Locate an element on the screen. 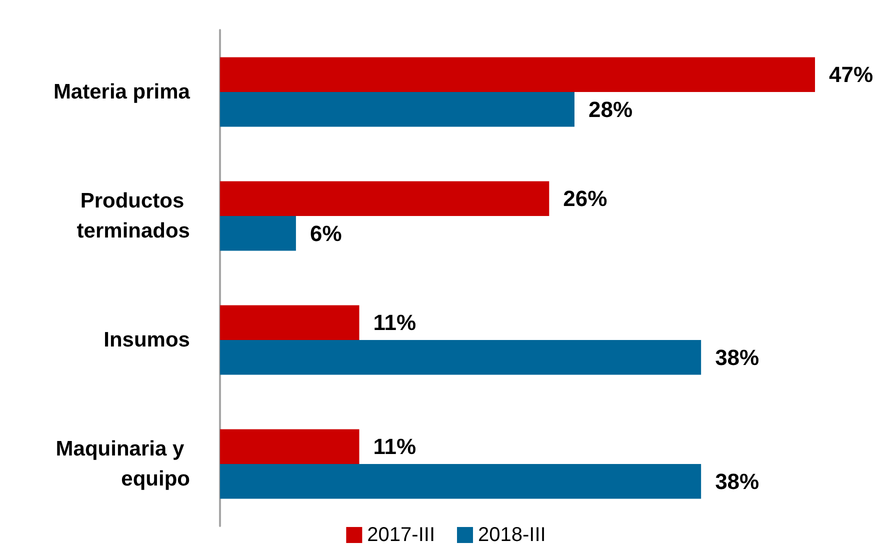  data-label: 28% is located at coordinates (610, 109).